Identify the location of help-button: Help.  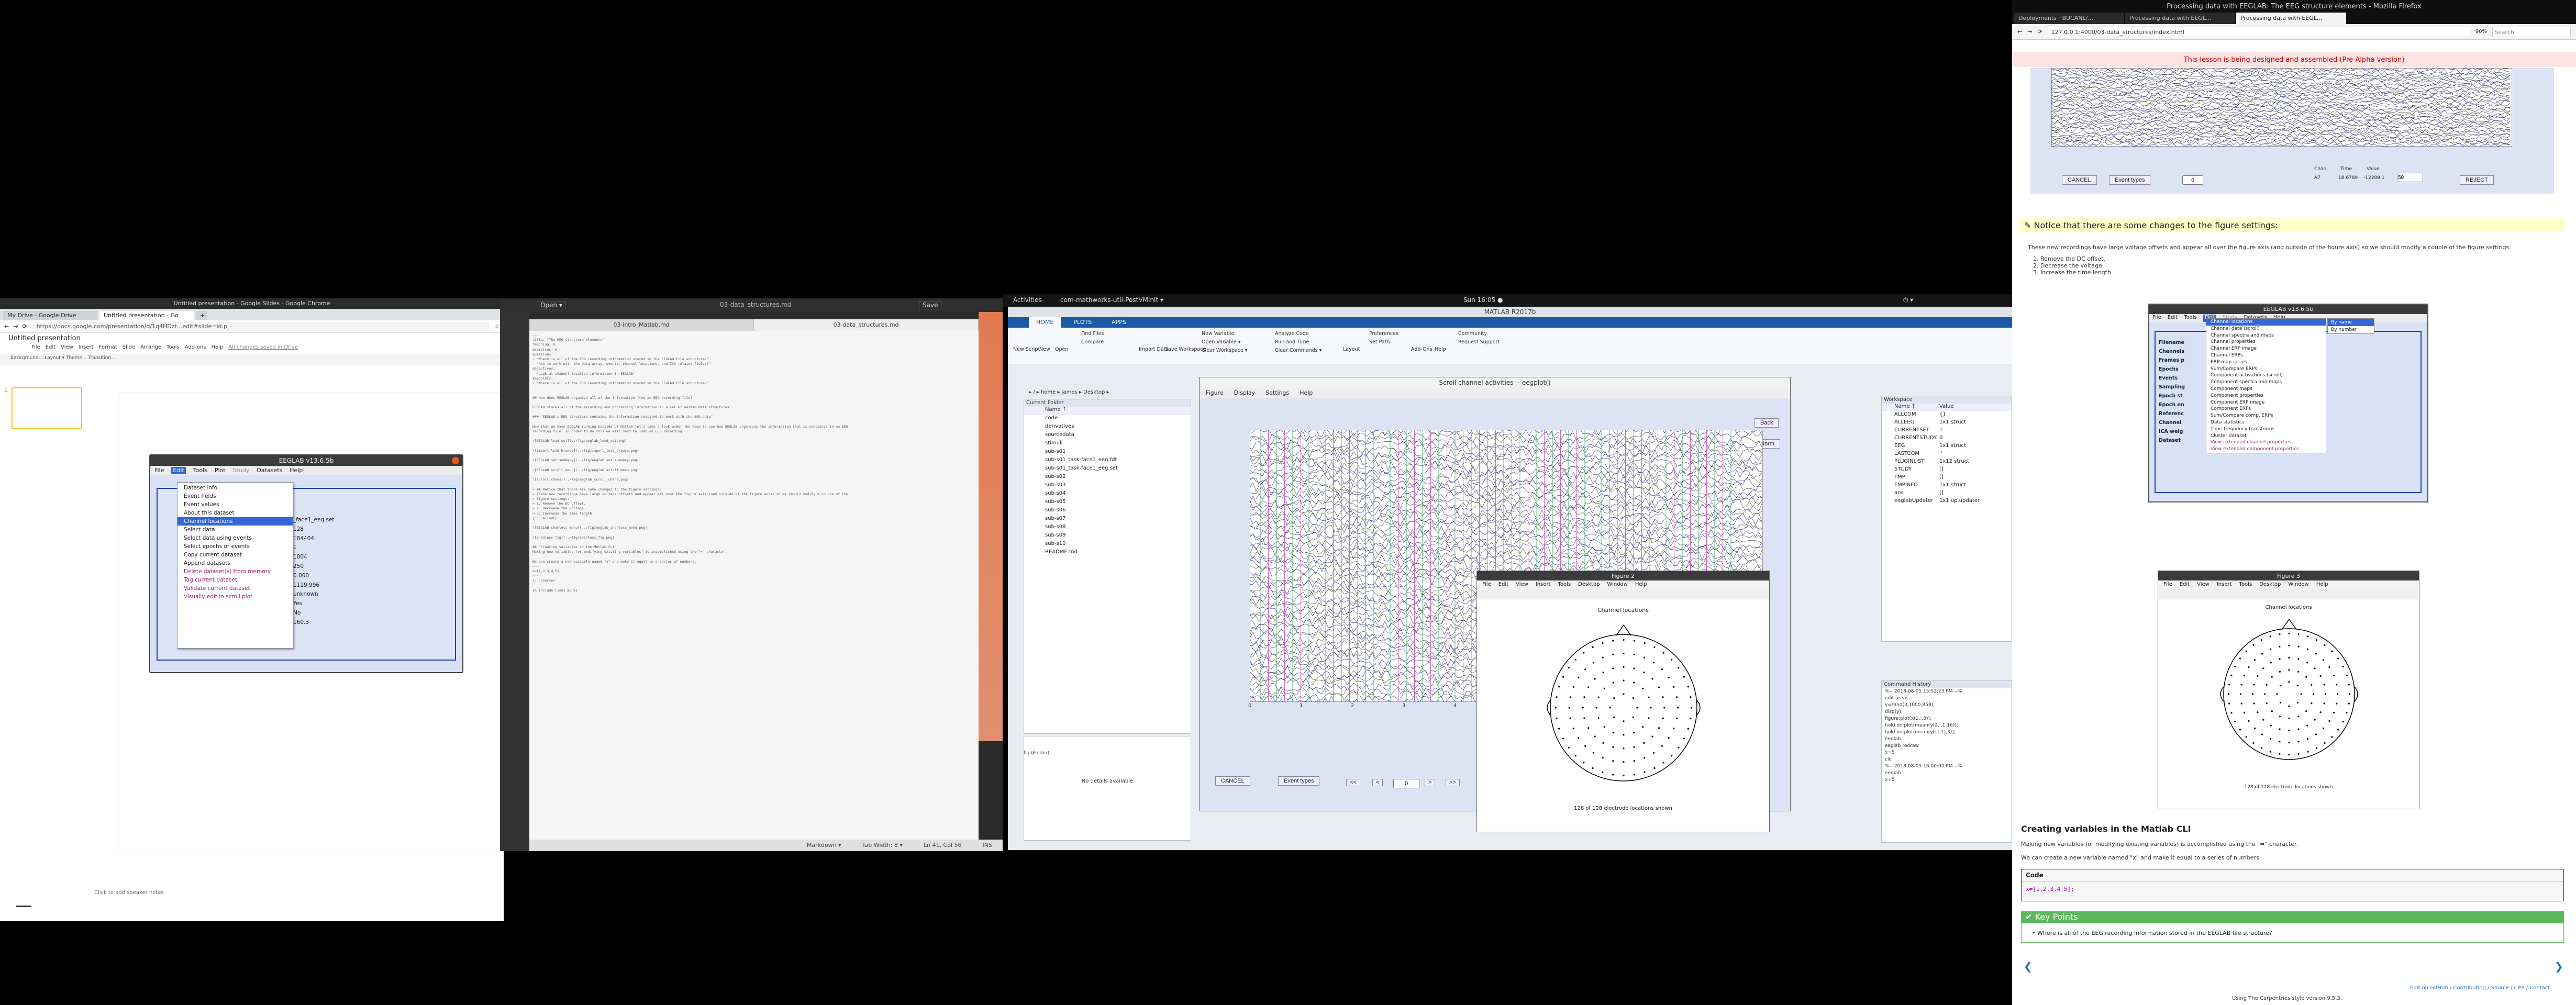
(1440, 349).